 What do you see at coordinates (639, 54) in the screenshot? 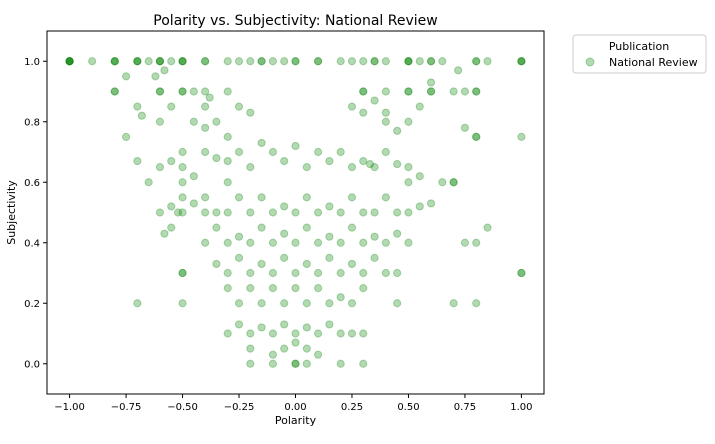
I see `legend: Publication National Review` at bounding box center [639, 54].